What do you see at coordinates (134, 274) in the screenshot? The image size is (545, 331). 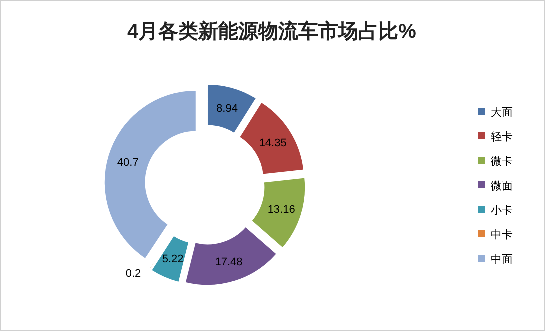 I see `data-label: 0.2` at bounding box center [134, 274].